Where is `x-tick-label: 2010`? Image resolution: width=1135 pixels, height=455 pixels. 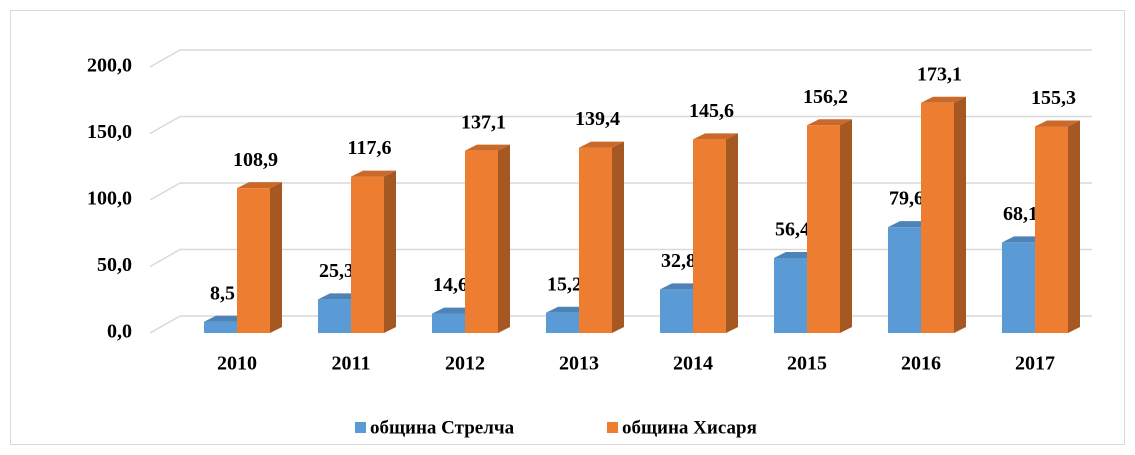 x-tick-label: 2010 is located at coordinates (237, 364).